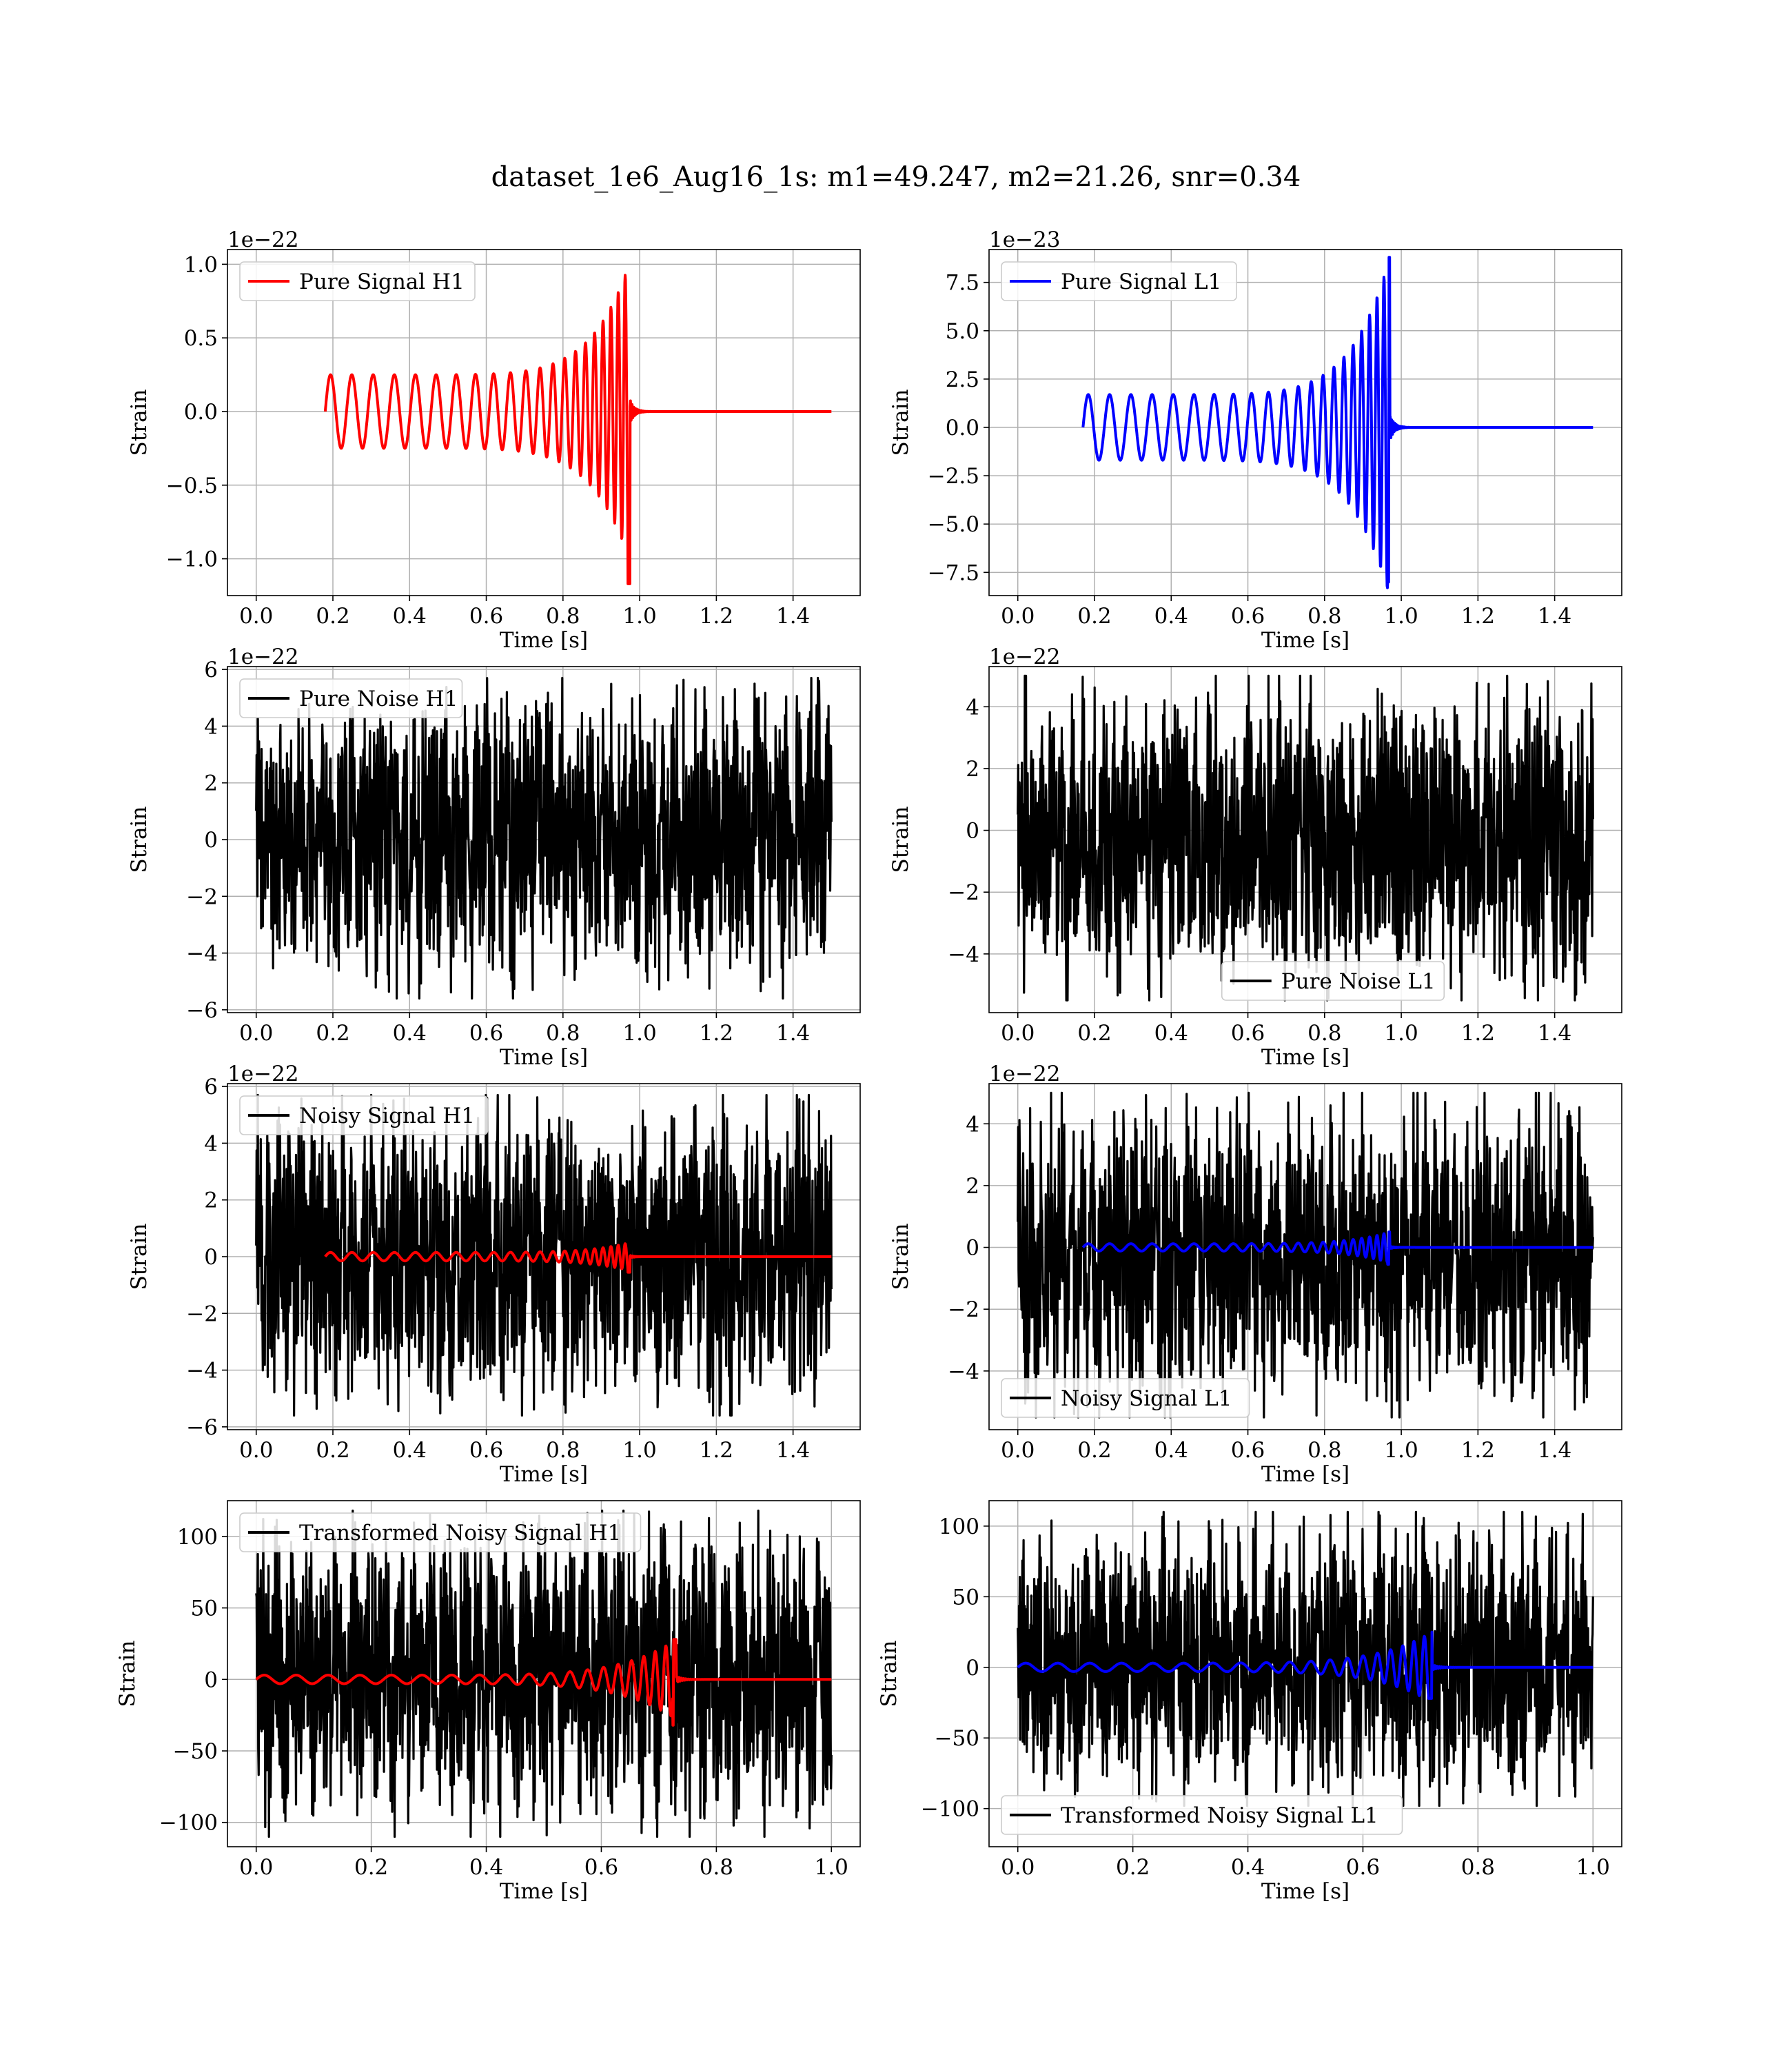 Image resolution: width=1792 pixels, height=2068 pixels. What do you see at coordinates (202, 896) in the screenshot?
I see `y-tick-label: −2` at bounding box center [202, 896].